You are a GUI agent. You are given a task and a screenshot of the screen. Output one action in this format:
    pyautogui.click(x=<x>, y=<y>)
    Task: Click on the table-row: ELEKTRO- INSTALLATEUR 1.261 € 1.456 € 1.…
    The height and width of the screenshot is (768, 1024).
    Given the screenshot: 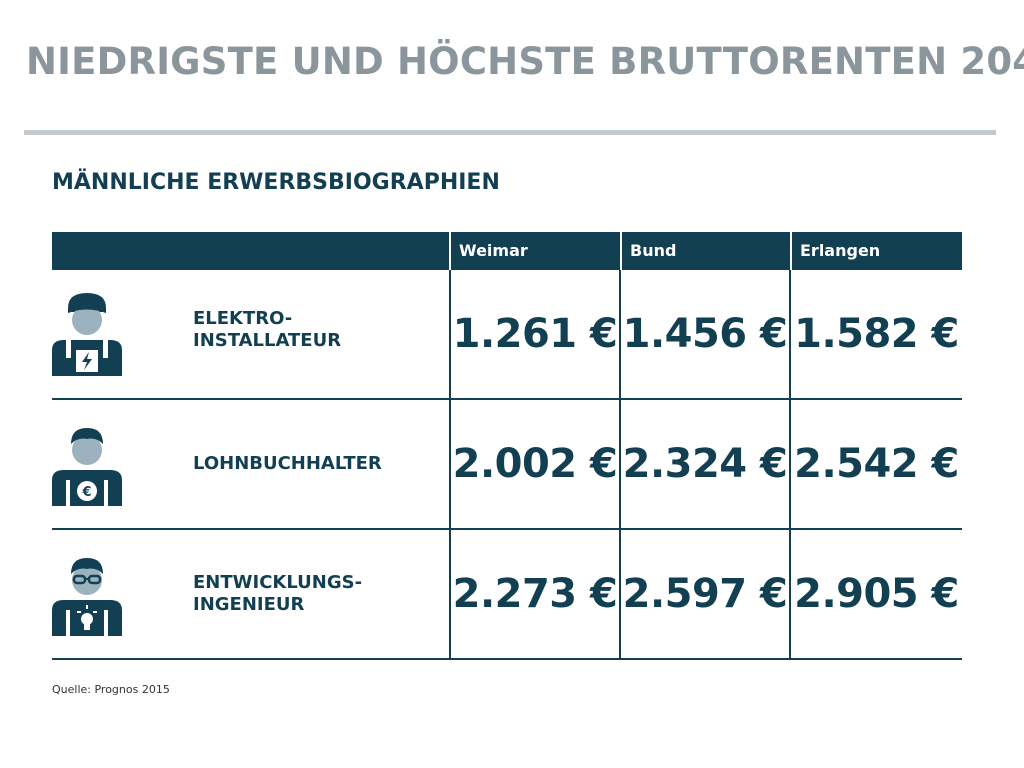 What is the action you would take?
    pyautogui.click(x=507, y=334)
    